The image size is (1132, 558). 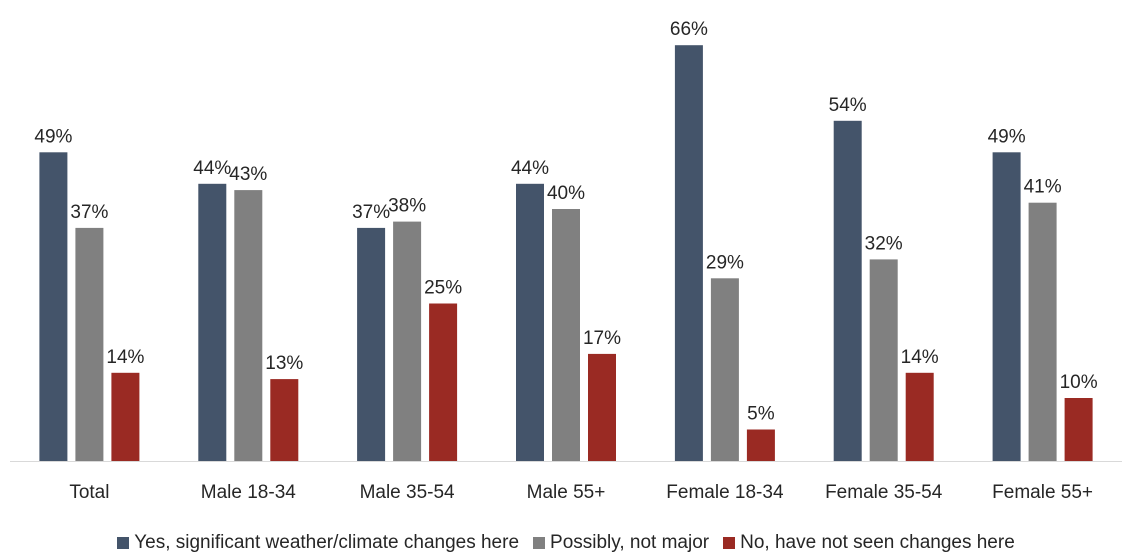 I want to click on bar-total-s2, so click(x=125, y=416).